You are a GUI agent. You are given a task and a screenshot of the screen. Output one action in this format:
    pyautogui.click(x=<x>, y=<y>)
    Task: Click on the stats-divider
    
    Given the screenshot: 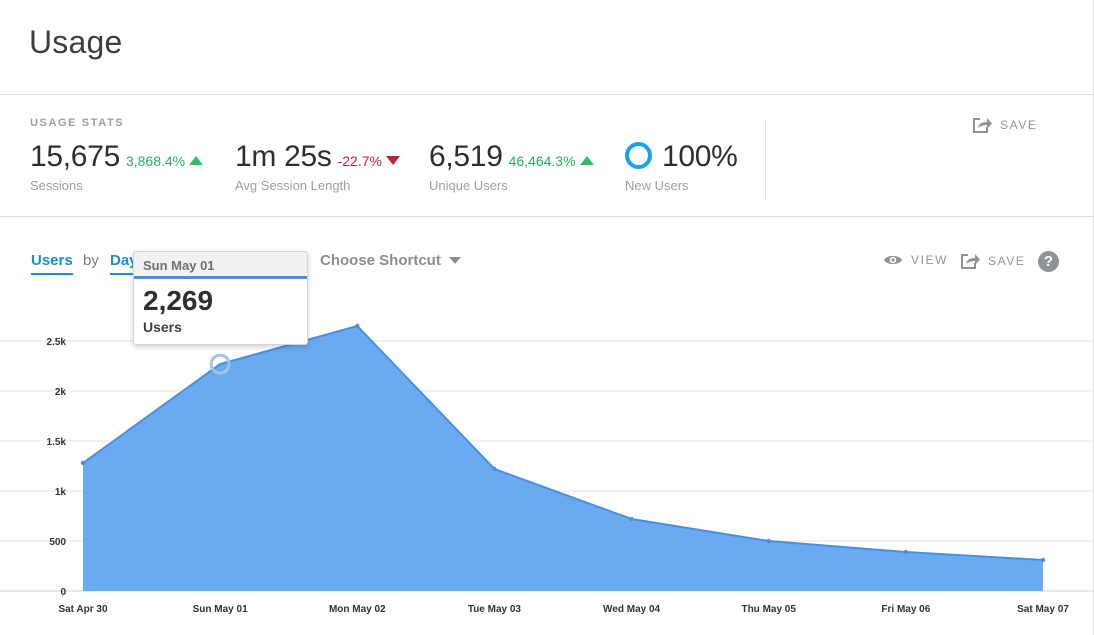 What is the action you would take?
    pyautogui.click(x=765, y=160)
    